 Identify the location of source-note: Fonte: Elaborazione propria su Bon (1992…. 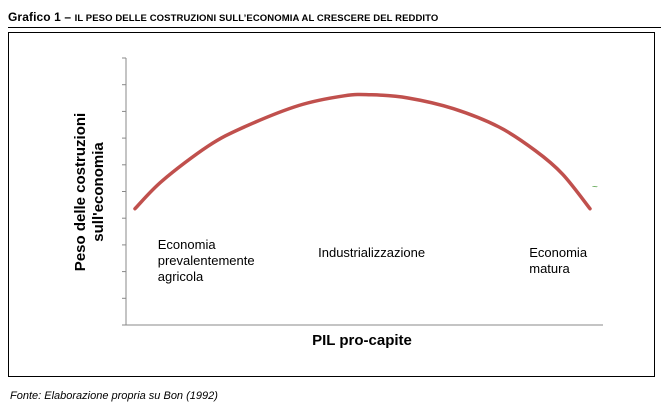
(114, 396).